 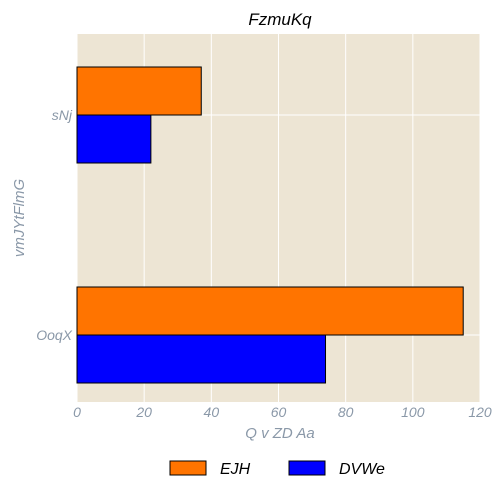 What do you see at coordinates (201, 359) in the screenshot?
I see `bar-DVWe-OoqX` at bounding box center [201, 359].